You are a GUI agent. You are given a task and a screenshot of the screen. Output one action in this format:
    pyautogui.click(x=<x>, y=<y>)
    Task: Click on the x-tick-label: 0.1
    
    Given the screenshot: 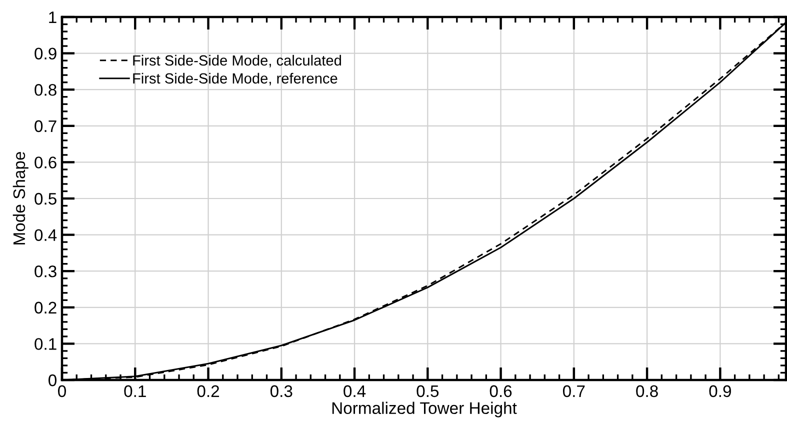 What is the action you would take?
    pyautogui.click(x=135, y=391)
    